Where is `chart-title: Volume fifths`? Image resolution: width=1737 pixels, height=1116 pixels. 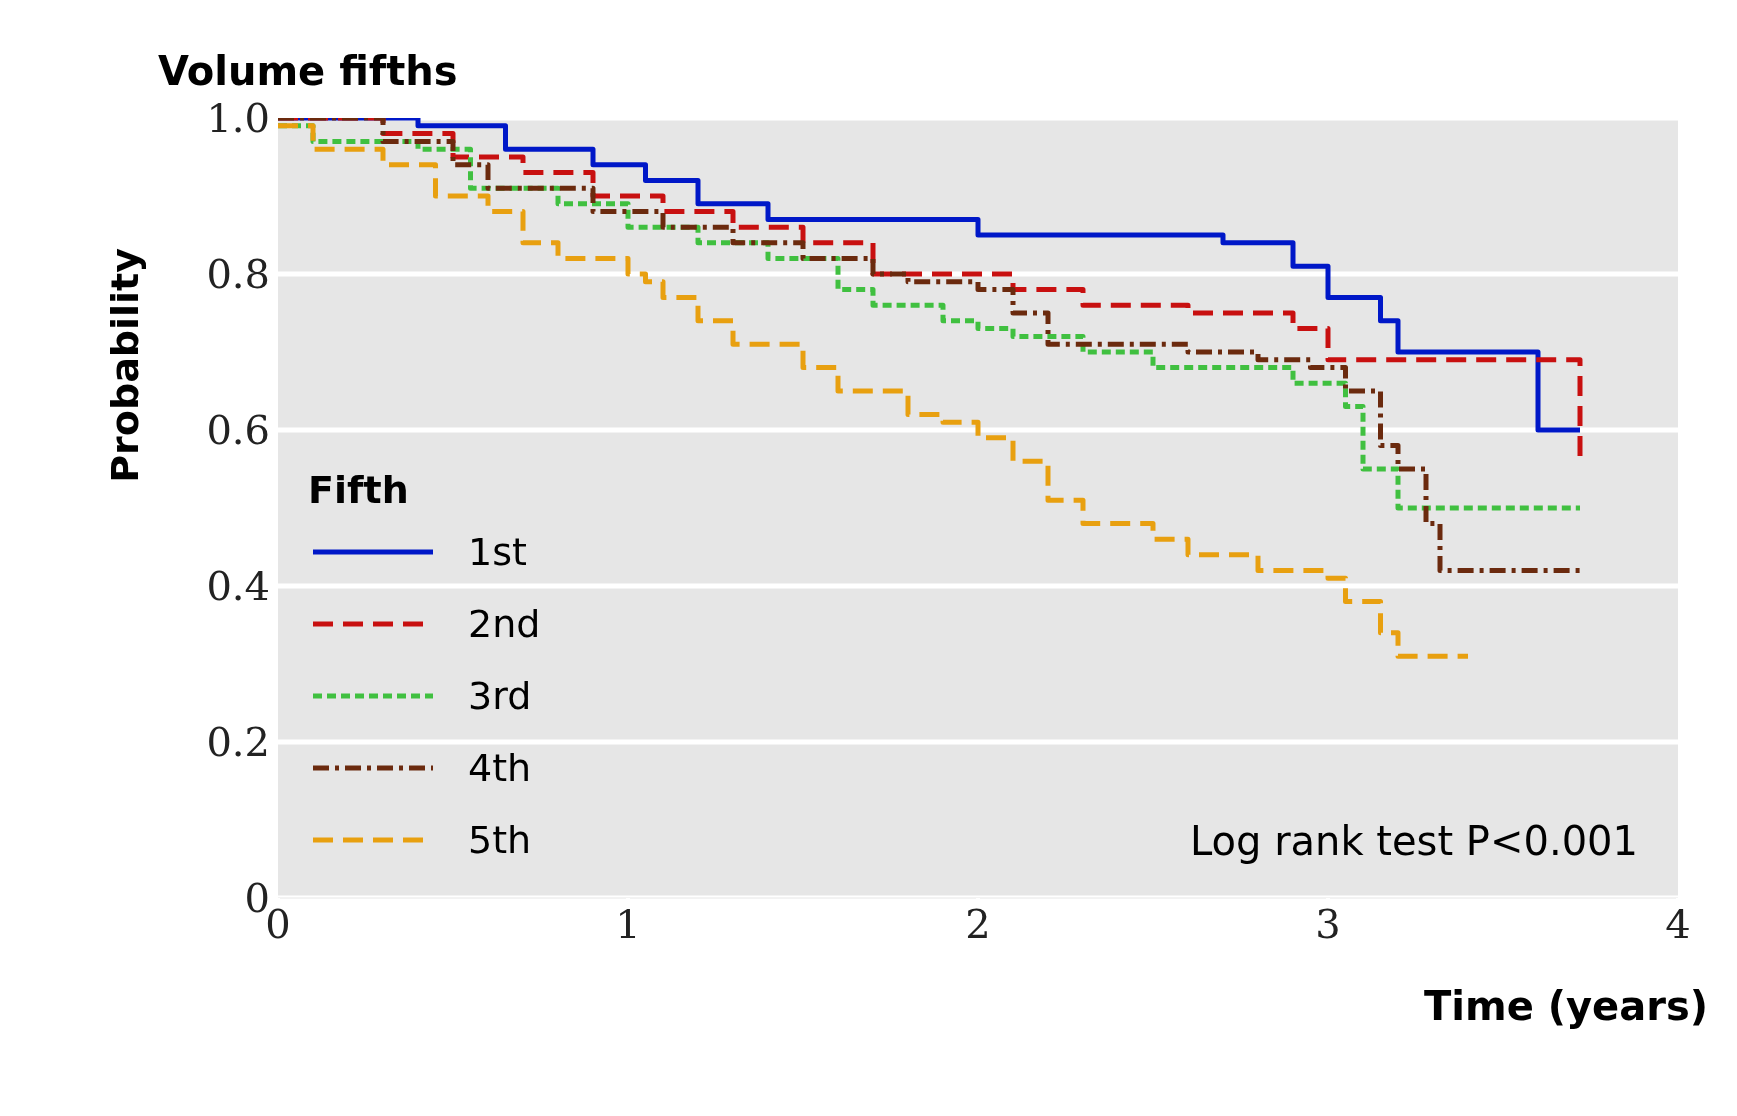 chart-title: Volume fifths is located at coordinates (308, 71).